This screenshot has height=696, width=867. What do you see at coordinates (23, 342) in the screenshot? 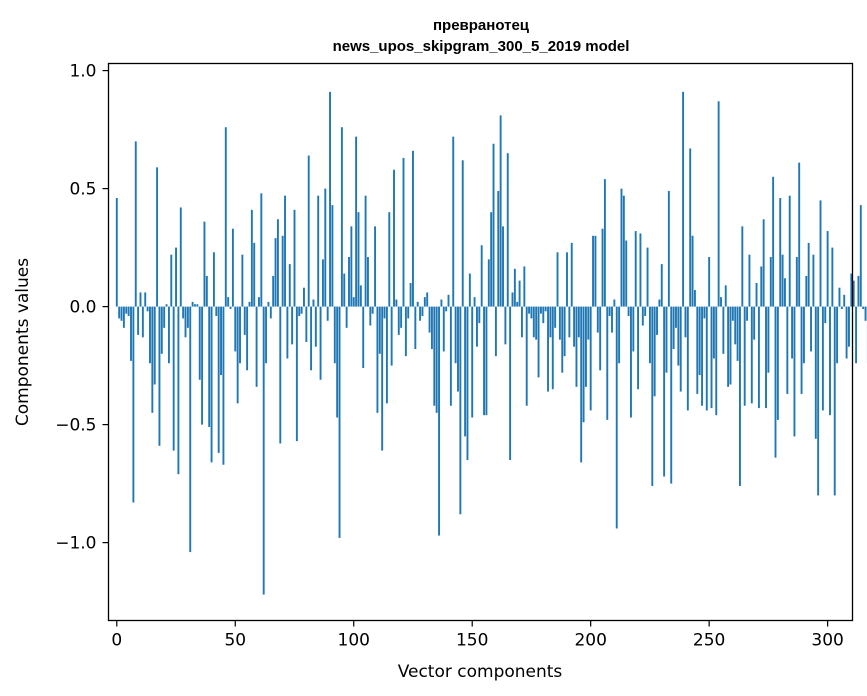
I see `y-axis-label: Components values` at bounding box center [23, 342].